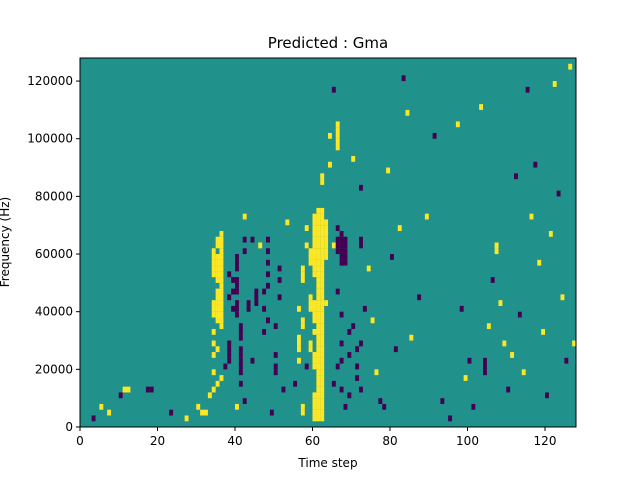 The width and height of the screenshot is (640, 480). What do you see at coordinates (54, 312) in the screenshot?
I see `y-tick-label: 40000` at bounding box center [54, 312].